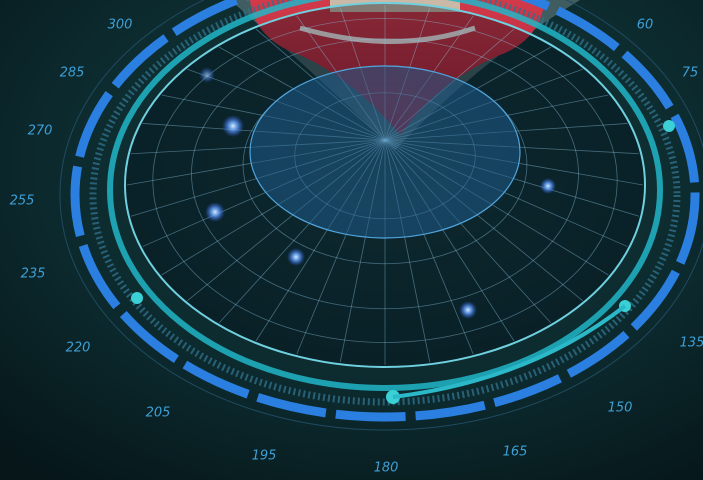 The width and height of the screenshot is (703, 480). What do you see at coordinates (691, 343) in the screenshot?
I see `bearing-label: 135` at bounding box center [691, 343].